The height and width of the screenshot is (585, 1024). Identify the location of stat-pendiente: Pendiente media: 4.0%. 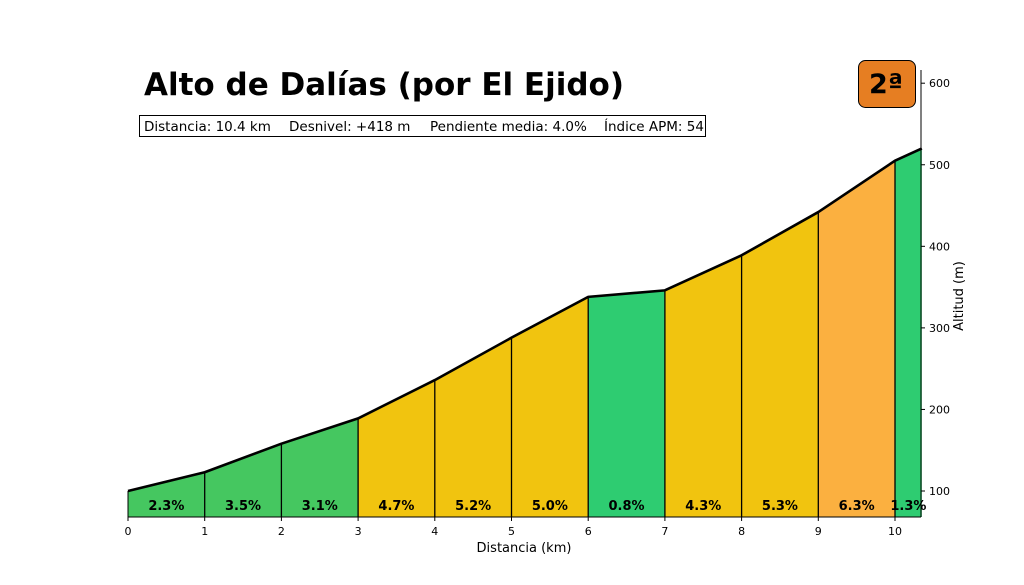
(508, 127).